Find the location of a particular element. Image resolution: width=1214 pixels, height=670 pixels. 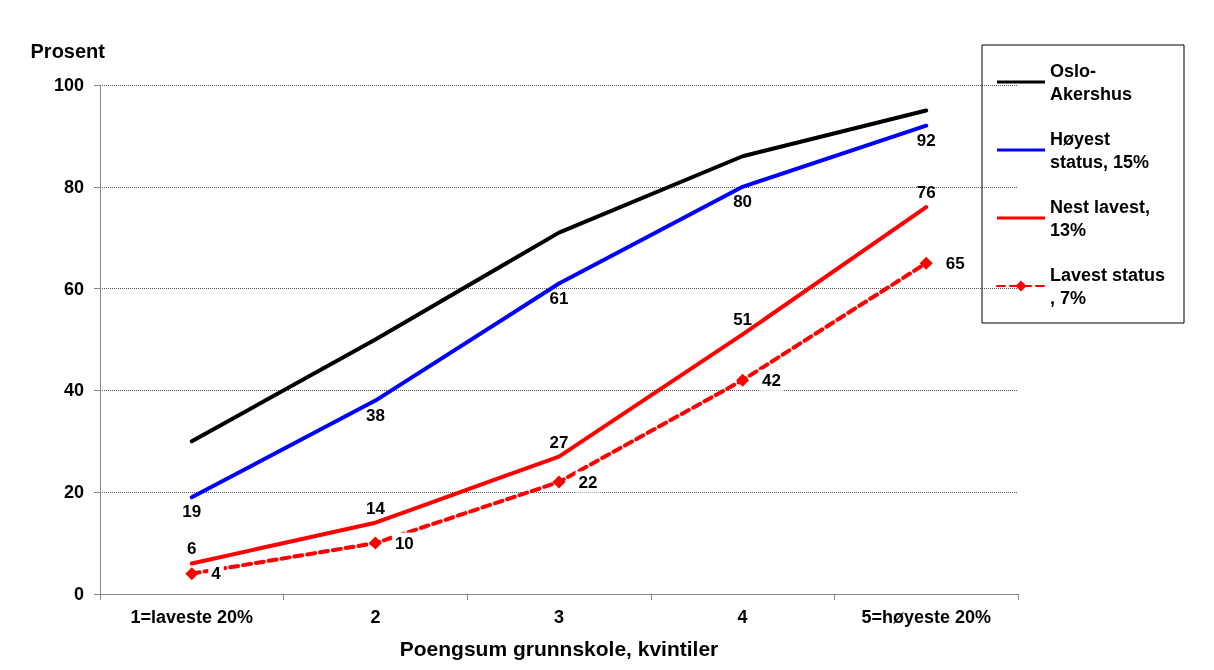

data-label: 19 is located at coordinates (192, 512).